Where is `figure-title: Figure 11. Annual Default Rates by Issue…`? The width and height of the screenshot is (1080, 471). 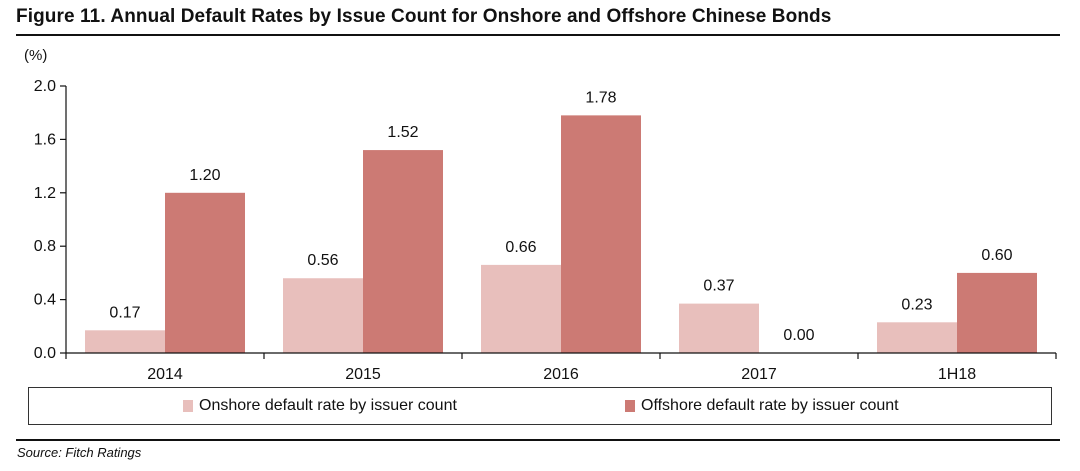 figure-title: Figure 11. Annual Default Rates by Issue… is located at coordinates (424, 16).